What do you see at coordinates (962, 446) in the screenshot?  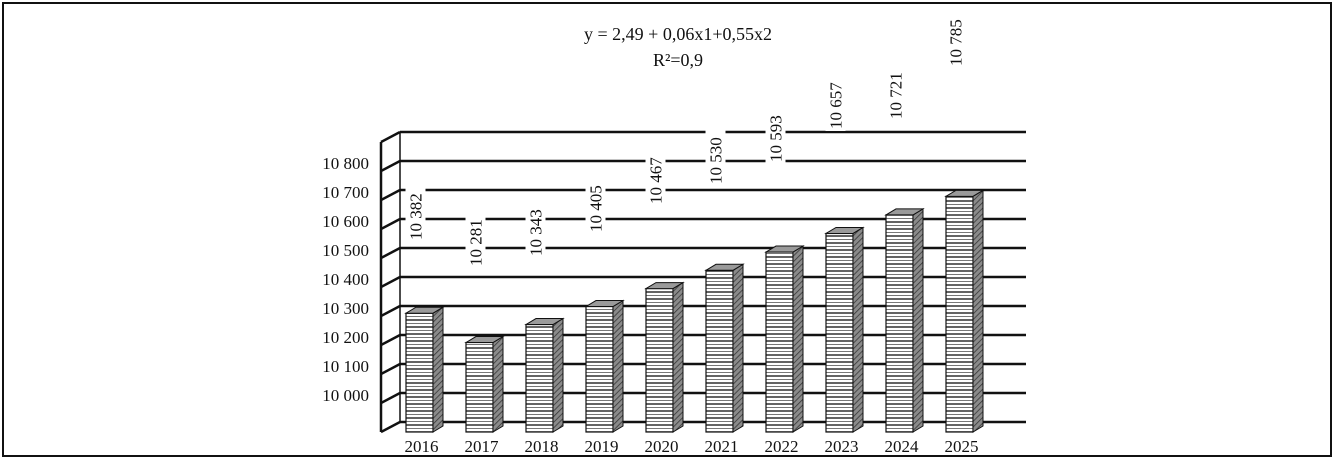 I see `x-tick-label: 2025` at bounding box center [962, 446].